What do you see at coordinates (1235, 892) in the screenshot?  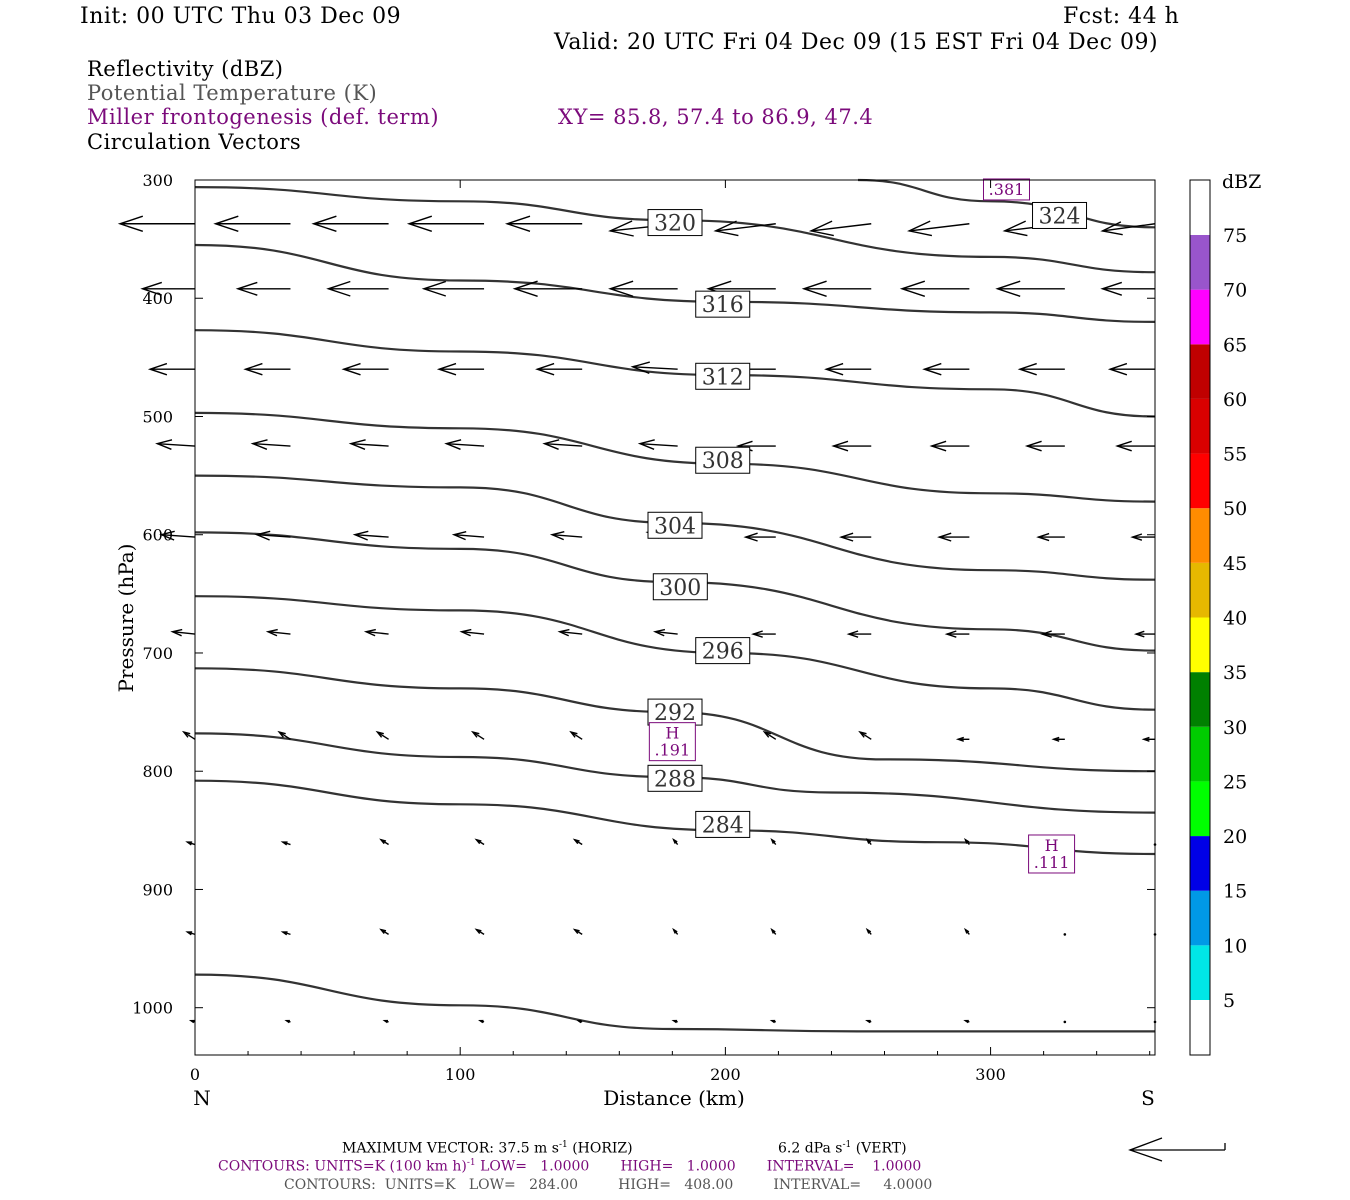 I see `colorbar-label-15: 15` at bounding box center [1235, 892].